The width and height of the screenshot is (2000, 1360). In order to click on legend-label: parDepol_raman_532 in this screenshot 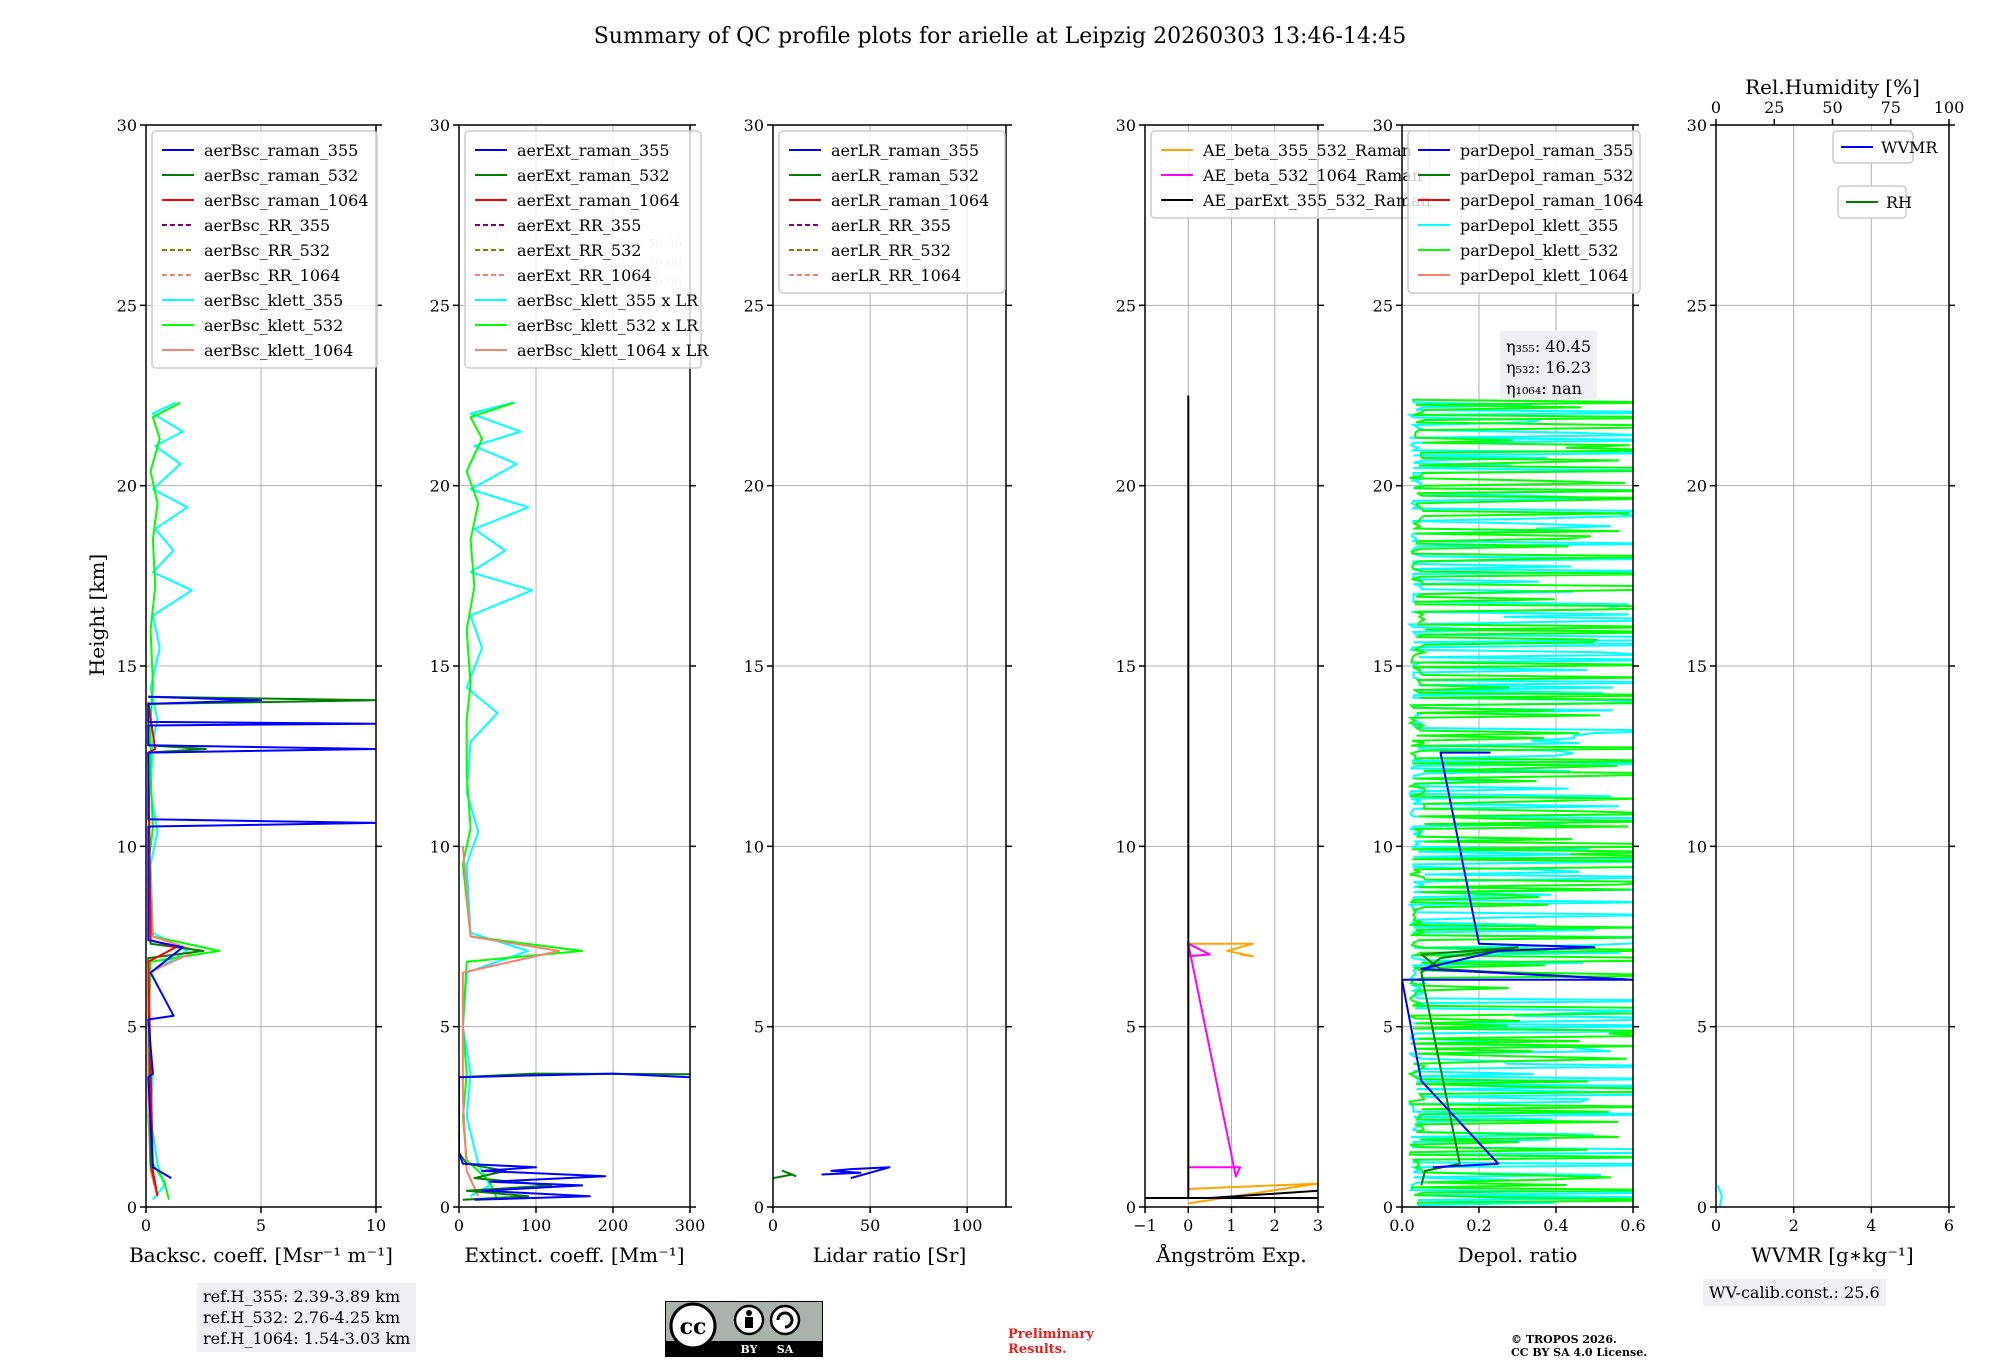, I will do `click(1546, 175)`.